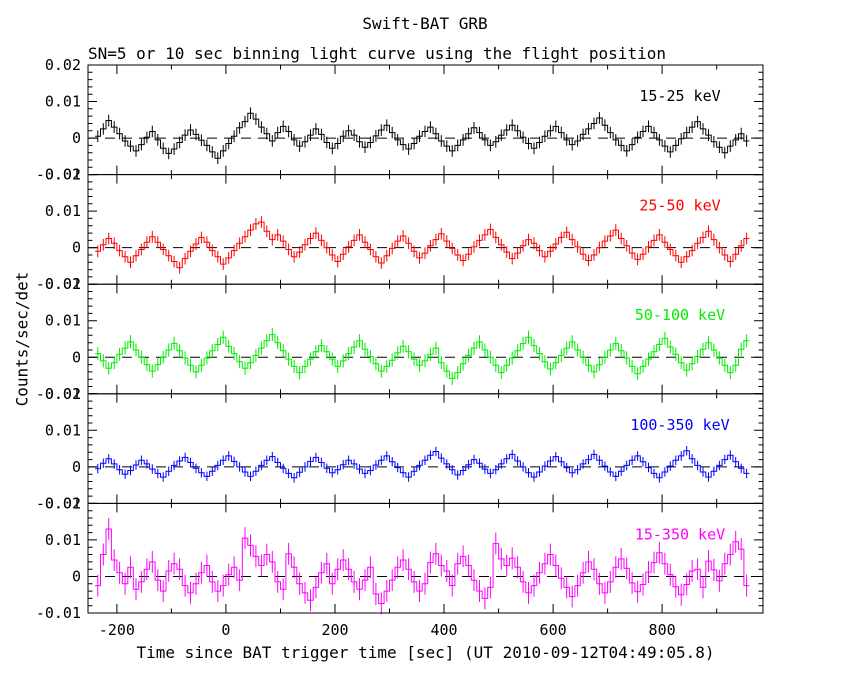  Describe the element at coordinates (679, 96) in the screenshot. I see `band-label: 15-25 keV` at that location.